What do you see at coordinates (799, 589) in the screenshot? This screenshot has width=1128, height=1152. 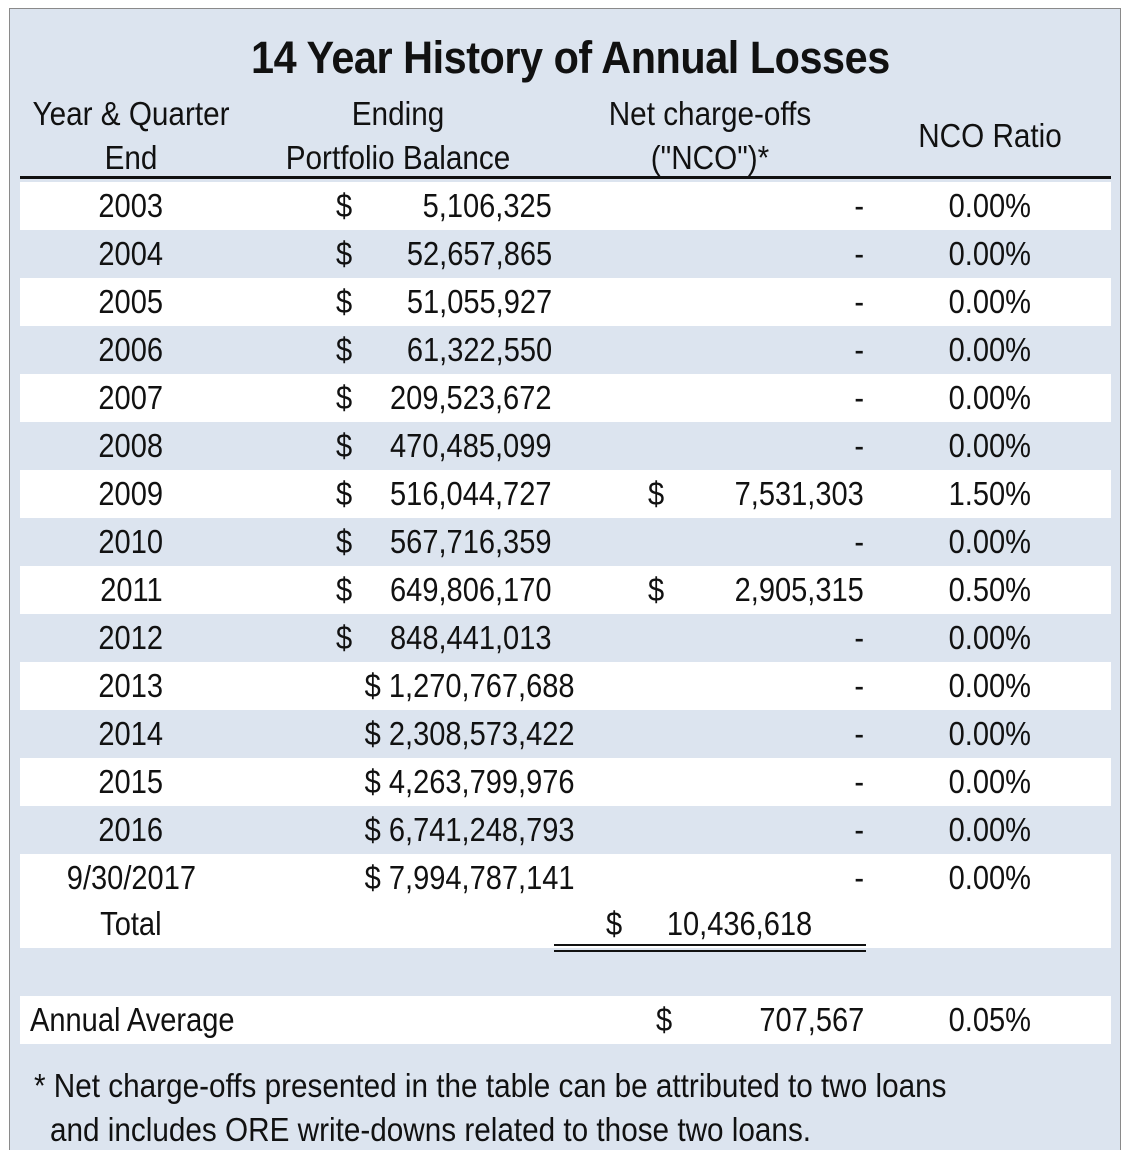 I see `nco-cell: 2,905,315` at bounding box center [799, 589].